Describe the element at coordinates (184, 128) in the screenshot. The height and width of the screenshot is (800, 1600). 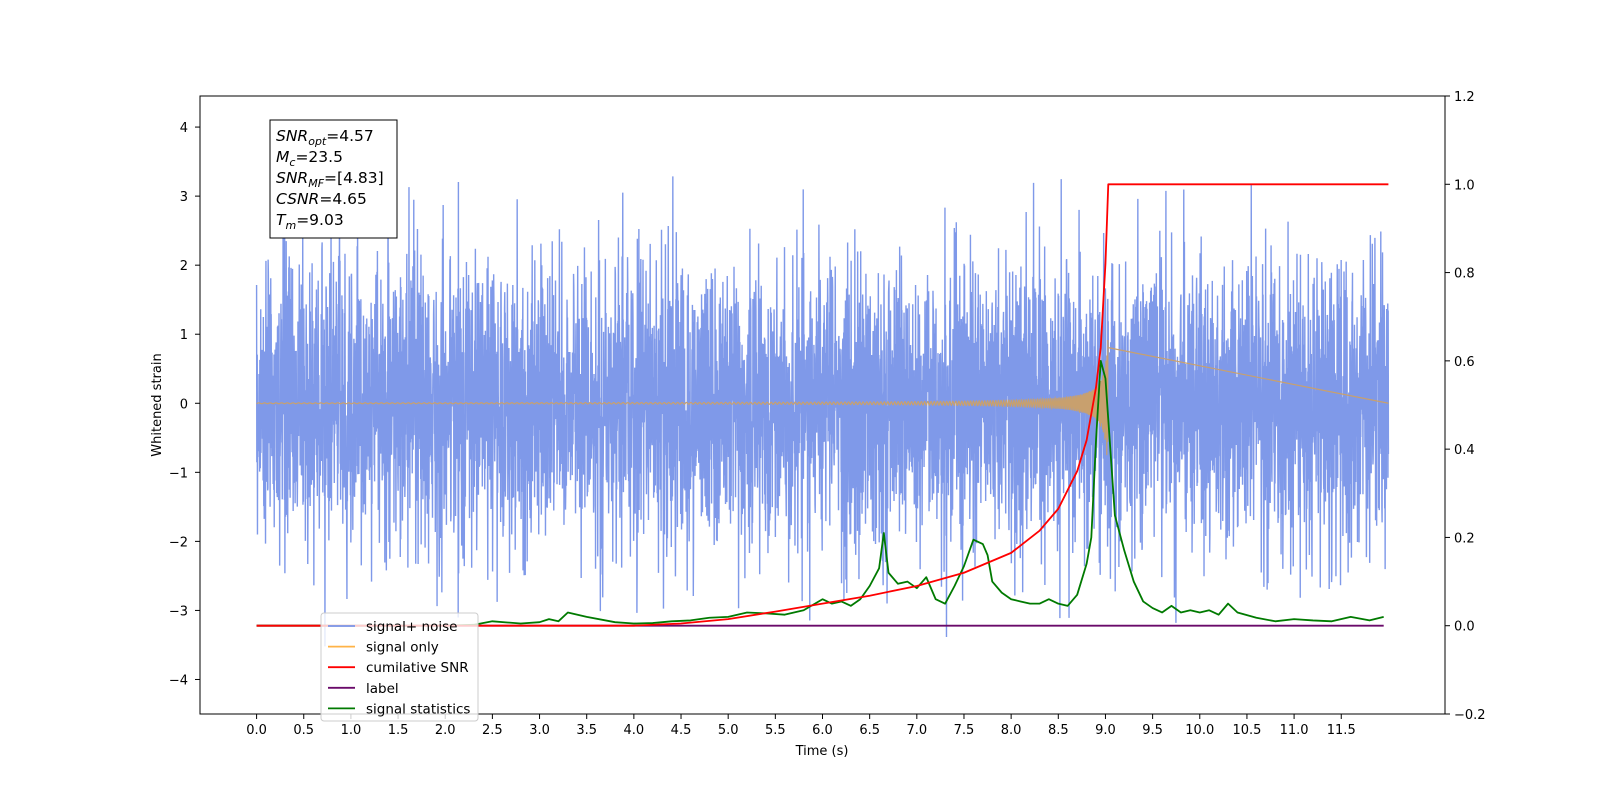
I see `y-tick-label: 4` at that location.